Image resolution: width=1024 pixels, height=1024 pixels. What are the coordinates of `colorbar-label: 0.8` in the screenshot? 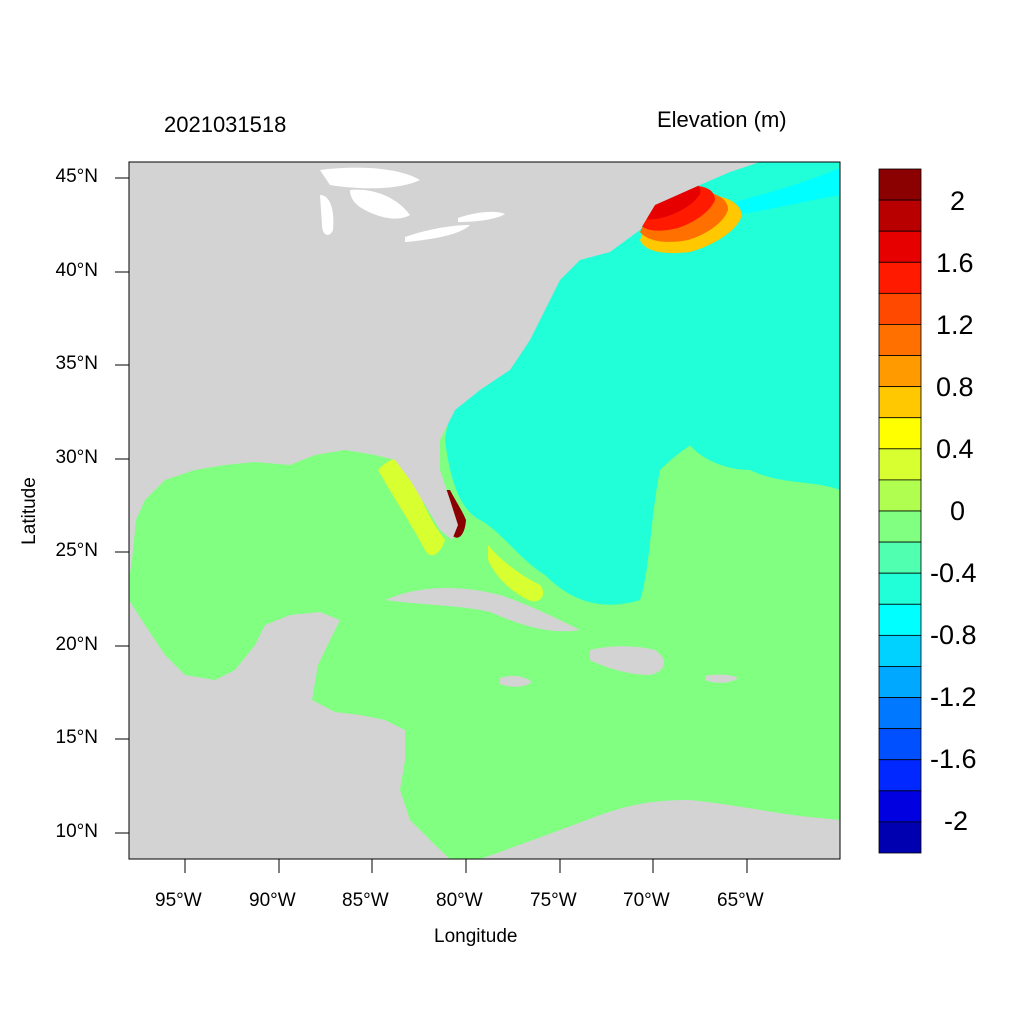 It's located at (955, 387).